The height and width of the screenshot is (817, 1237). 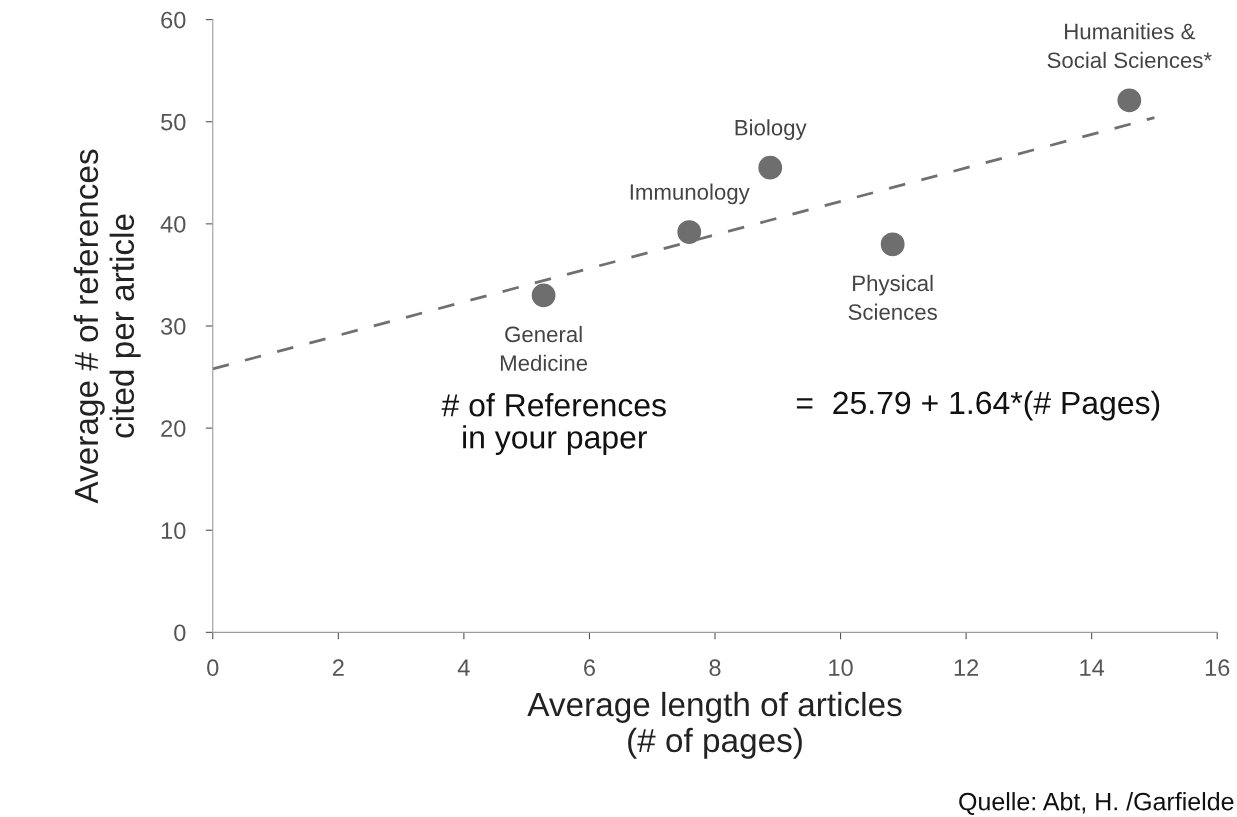 I want to click on y-tick-label: 0, so click(x=180, y=633).